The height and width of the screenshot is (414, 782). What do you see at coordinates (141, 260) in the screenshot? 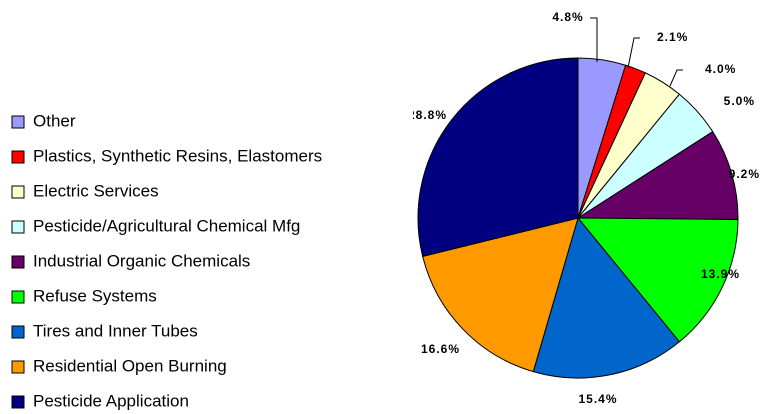
I see `legend-label: Industrial Organic Chemicals` at bounding box center [141, 260].